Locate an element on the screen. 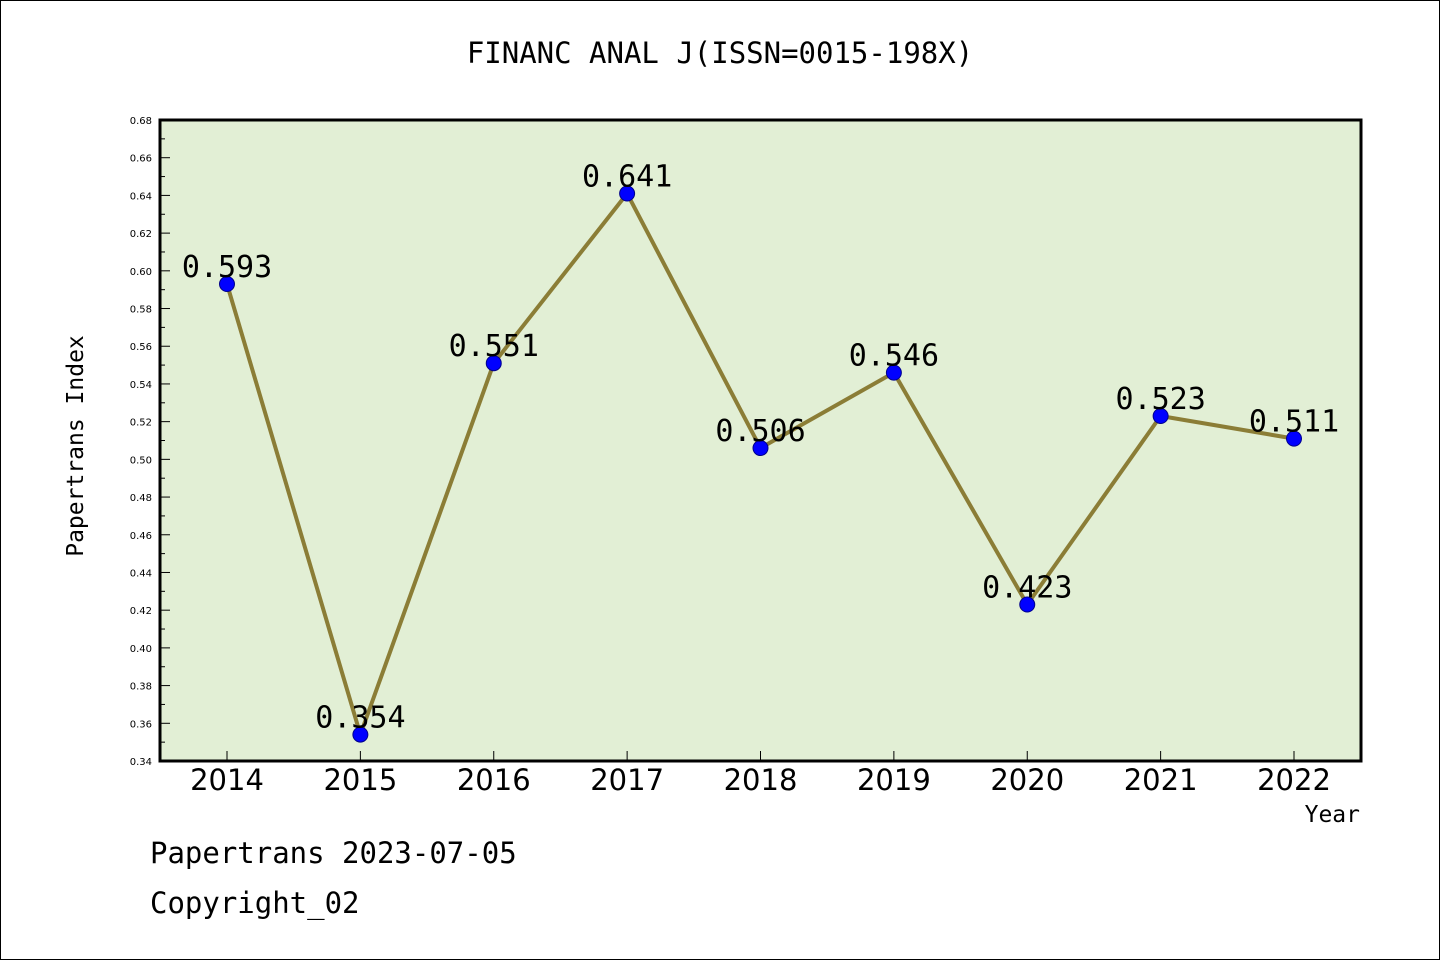 This screenshot has width=1440, height=960. data-label: 0.506 is located at coordinates (760, 431).